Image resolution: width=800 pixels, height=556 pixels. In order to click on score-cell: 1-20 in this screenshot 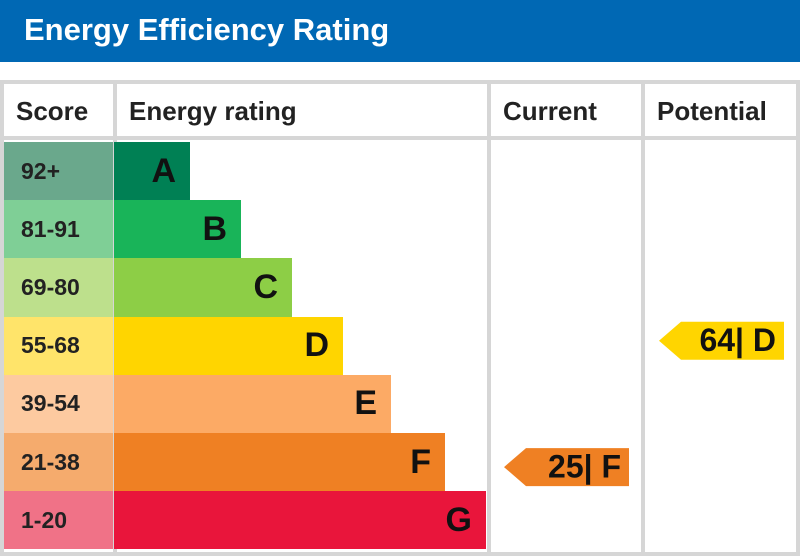, I will do `click(58, 520)`.